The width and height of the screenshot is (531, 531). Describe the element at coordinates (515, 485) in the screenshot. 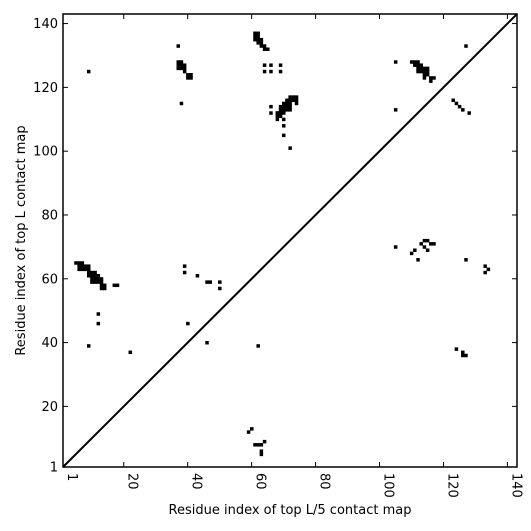

I see `x-tick-label: 140` at that location.